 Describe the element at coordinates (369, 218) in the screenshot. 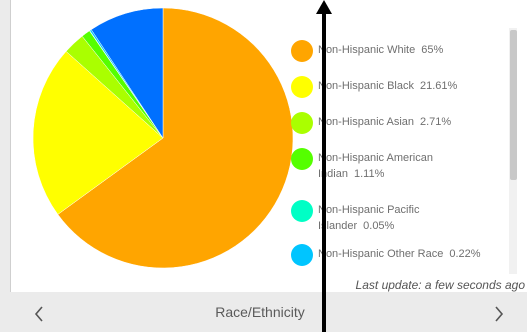

I see `legend-label: Non-Hispanic Pacific Islander 0.05%` at that location.